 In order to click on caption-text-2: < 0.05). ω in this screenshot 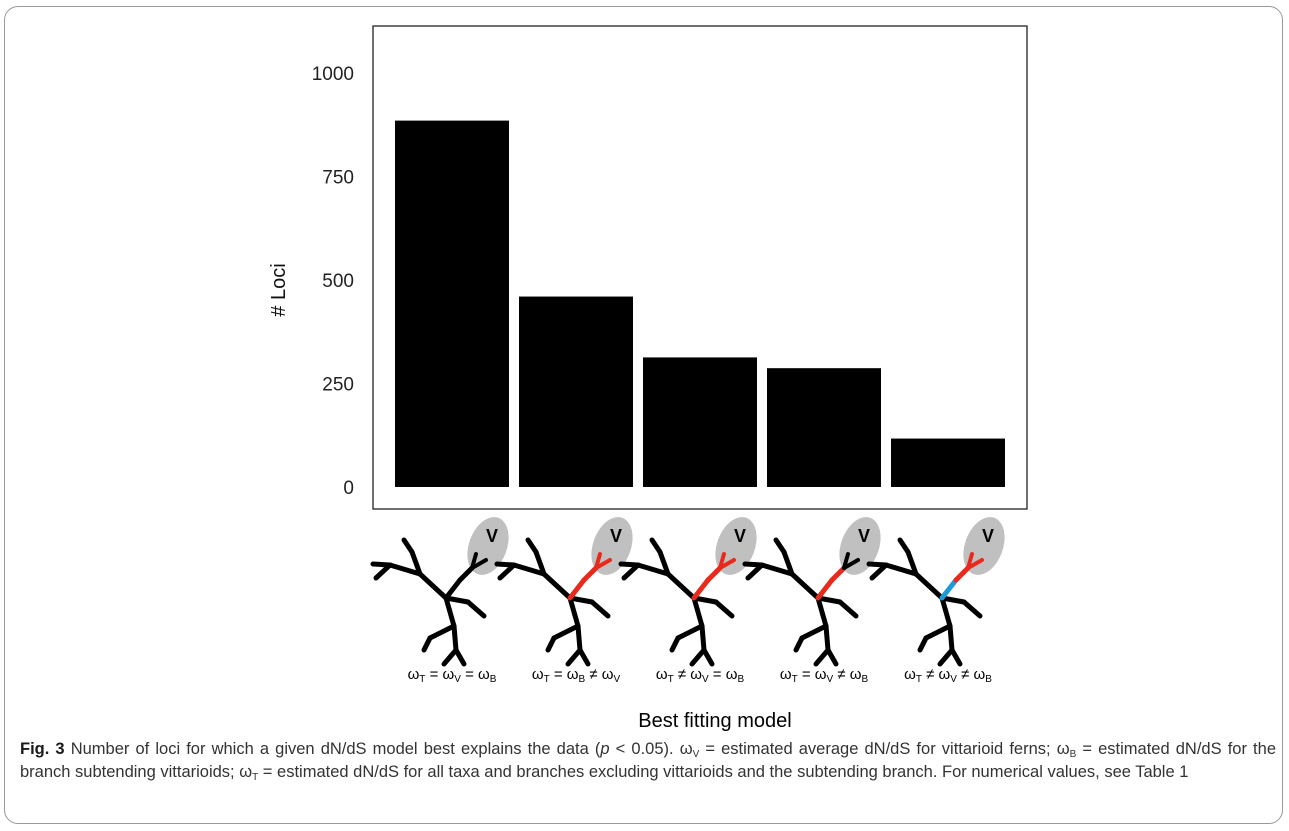, I will do `click(651, 749)`.